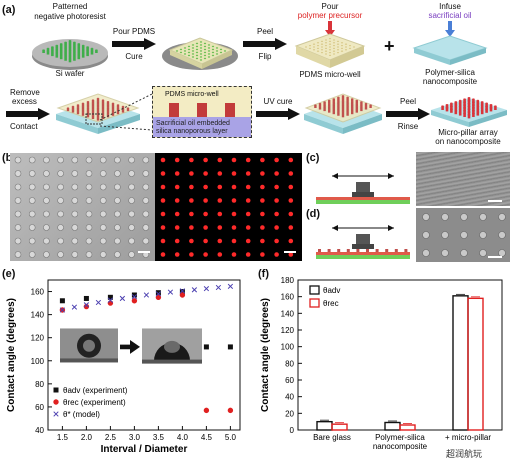 The image size is (512, 462). Describe the element at coordinates (63, 437) in the screenshot. I see `chart-e-xtick: 1.5` at that location.